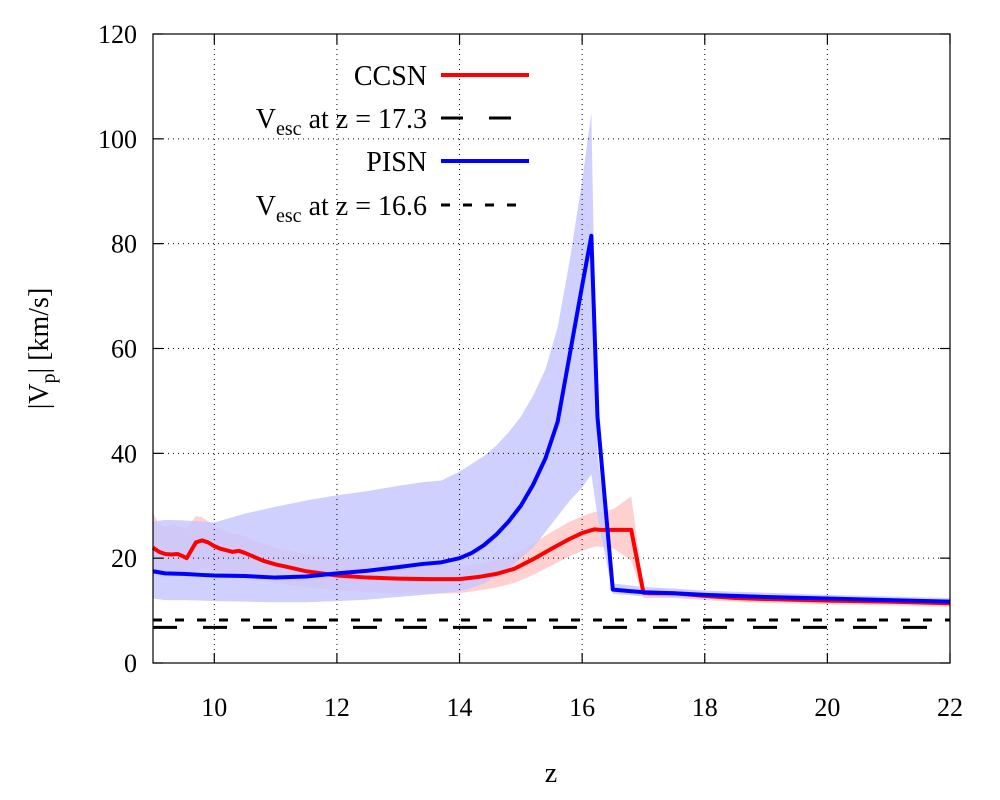 This screenshot has height=800, width=1000. Describe the element at coordinates (364, 119) in the screenshot. I see `legend-label-rest: at z = 17.3` at that location.